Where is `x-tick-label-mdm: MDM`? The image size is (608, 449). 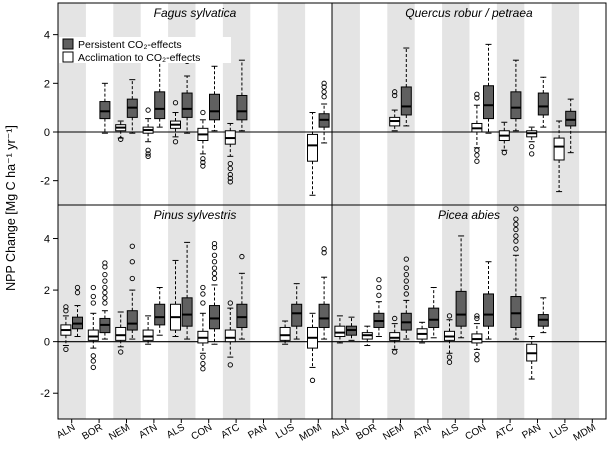 x-tick-label-mdm: MDM is located at coordinates (311, 432).